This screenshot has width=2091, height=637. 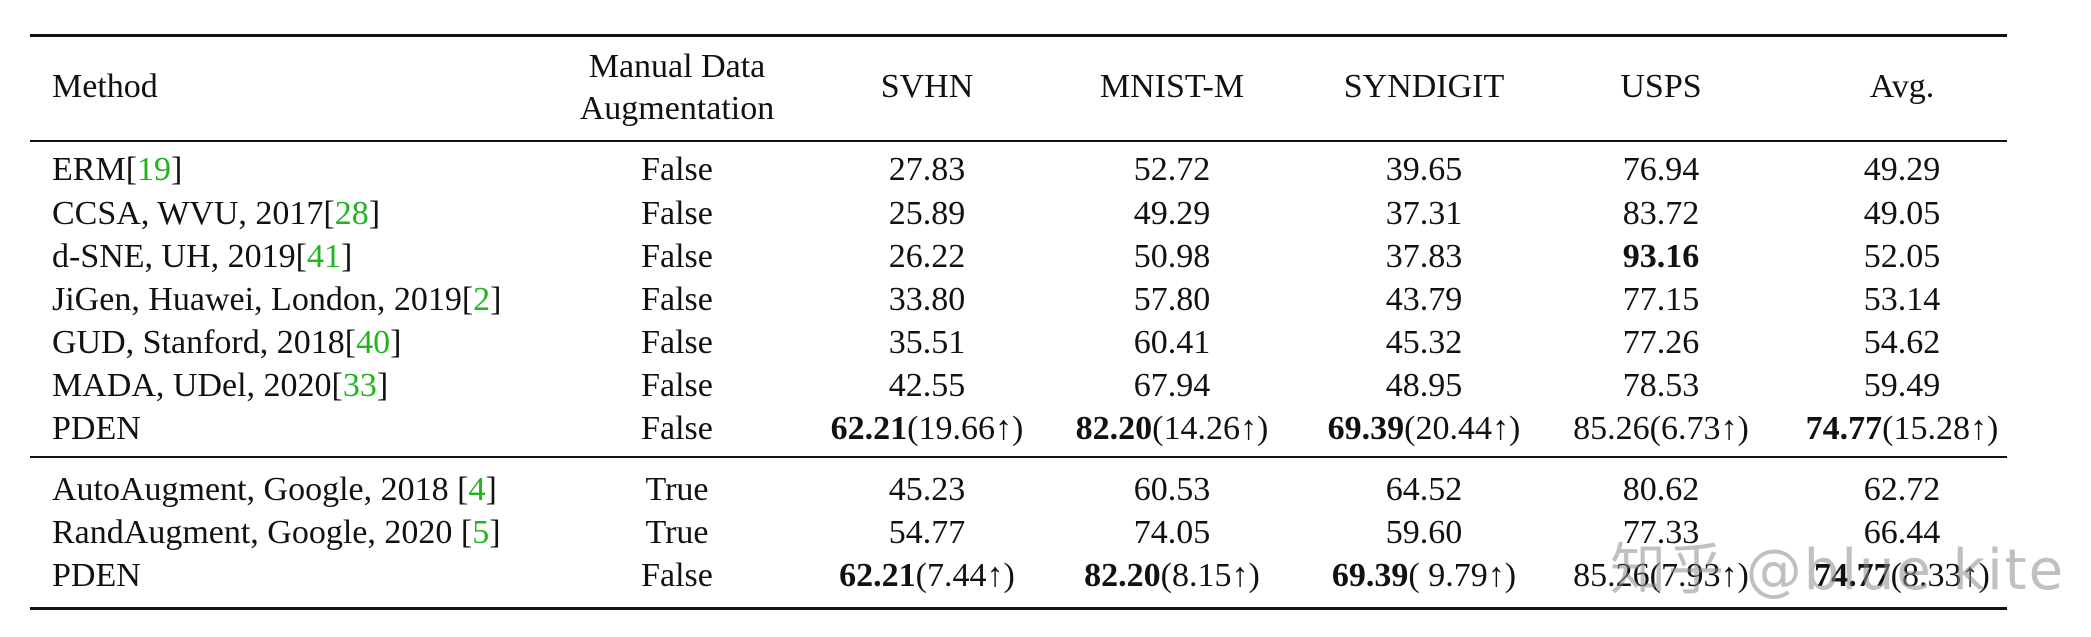 What do you see at coordinates (481, 532) in the screenshot?
I see `citation-link: 5` at bounding box center [481, 532].